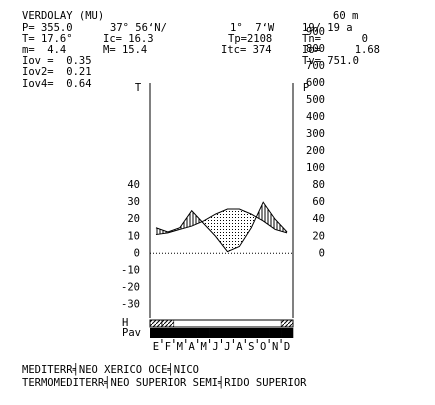  Describe the element at coordinates (322, 253) in the screenshot. I see `y2-tick-label: 0` at that location.